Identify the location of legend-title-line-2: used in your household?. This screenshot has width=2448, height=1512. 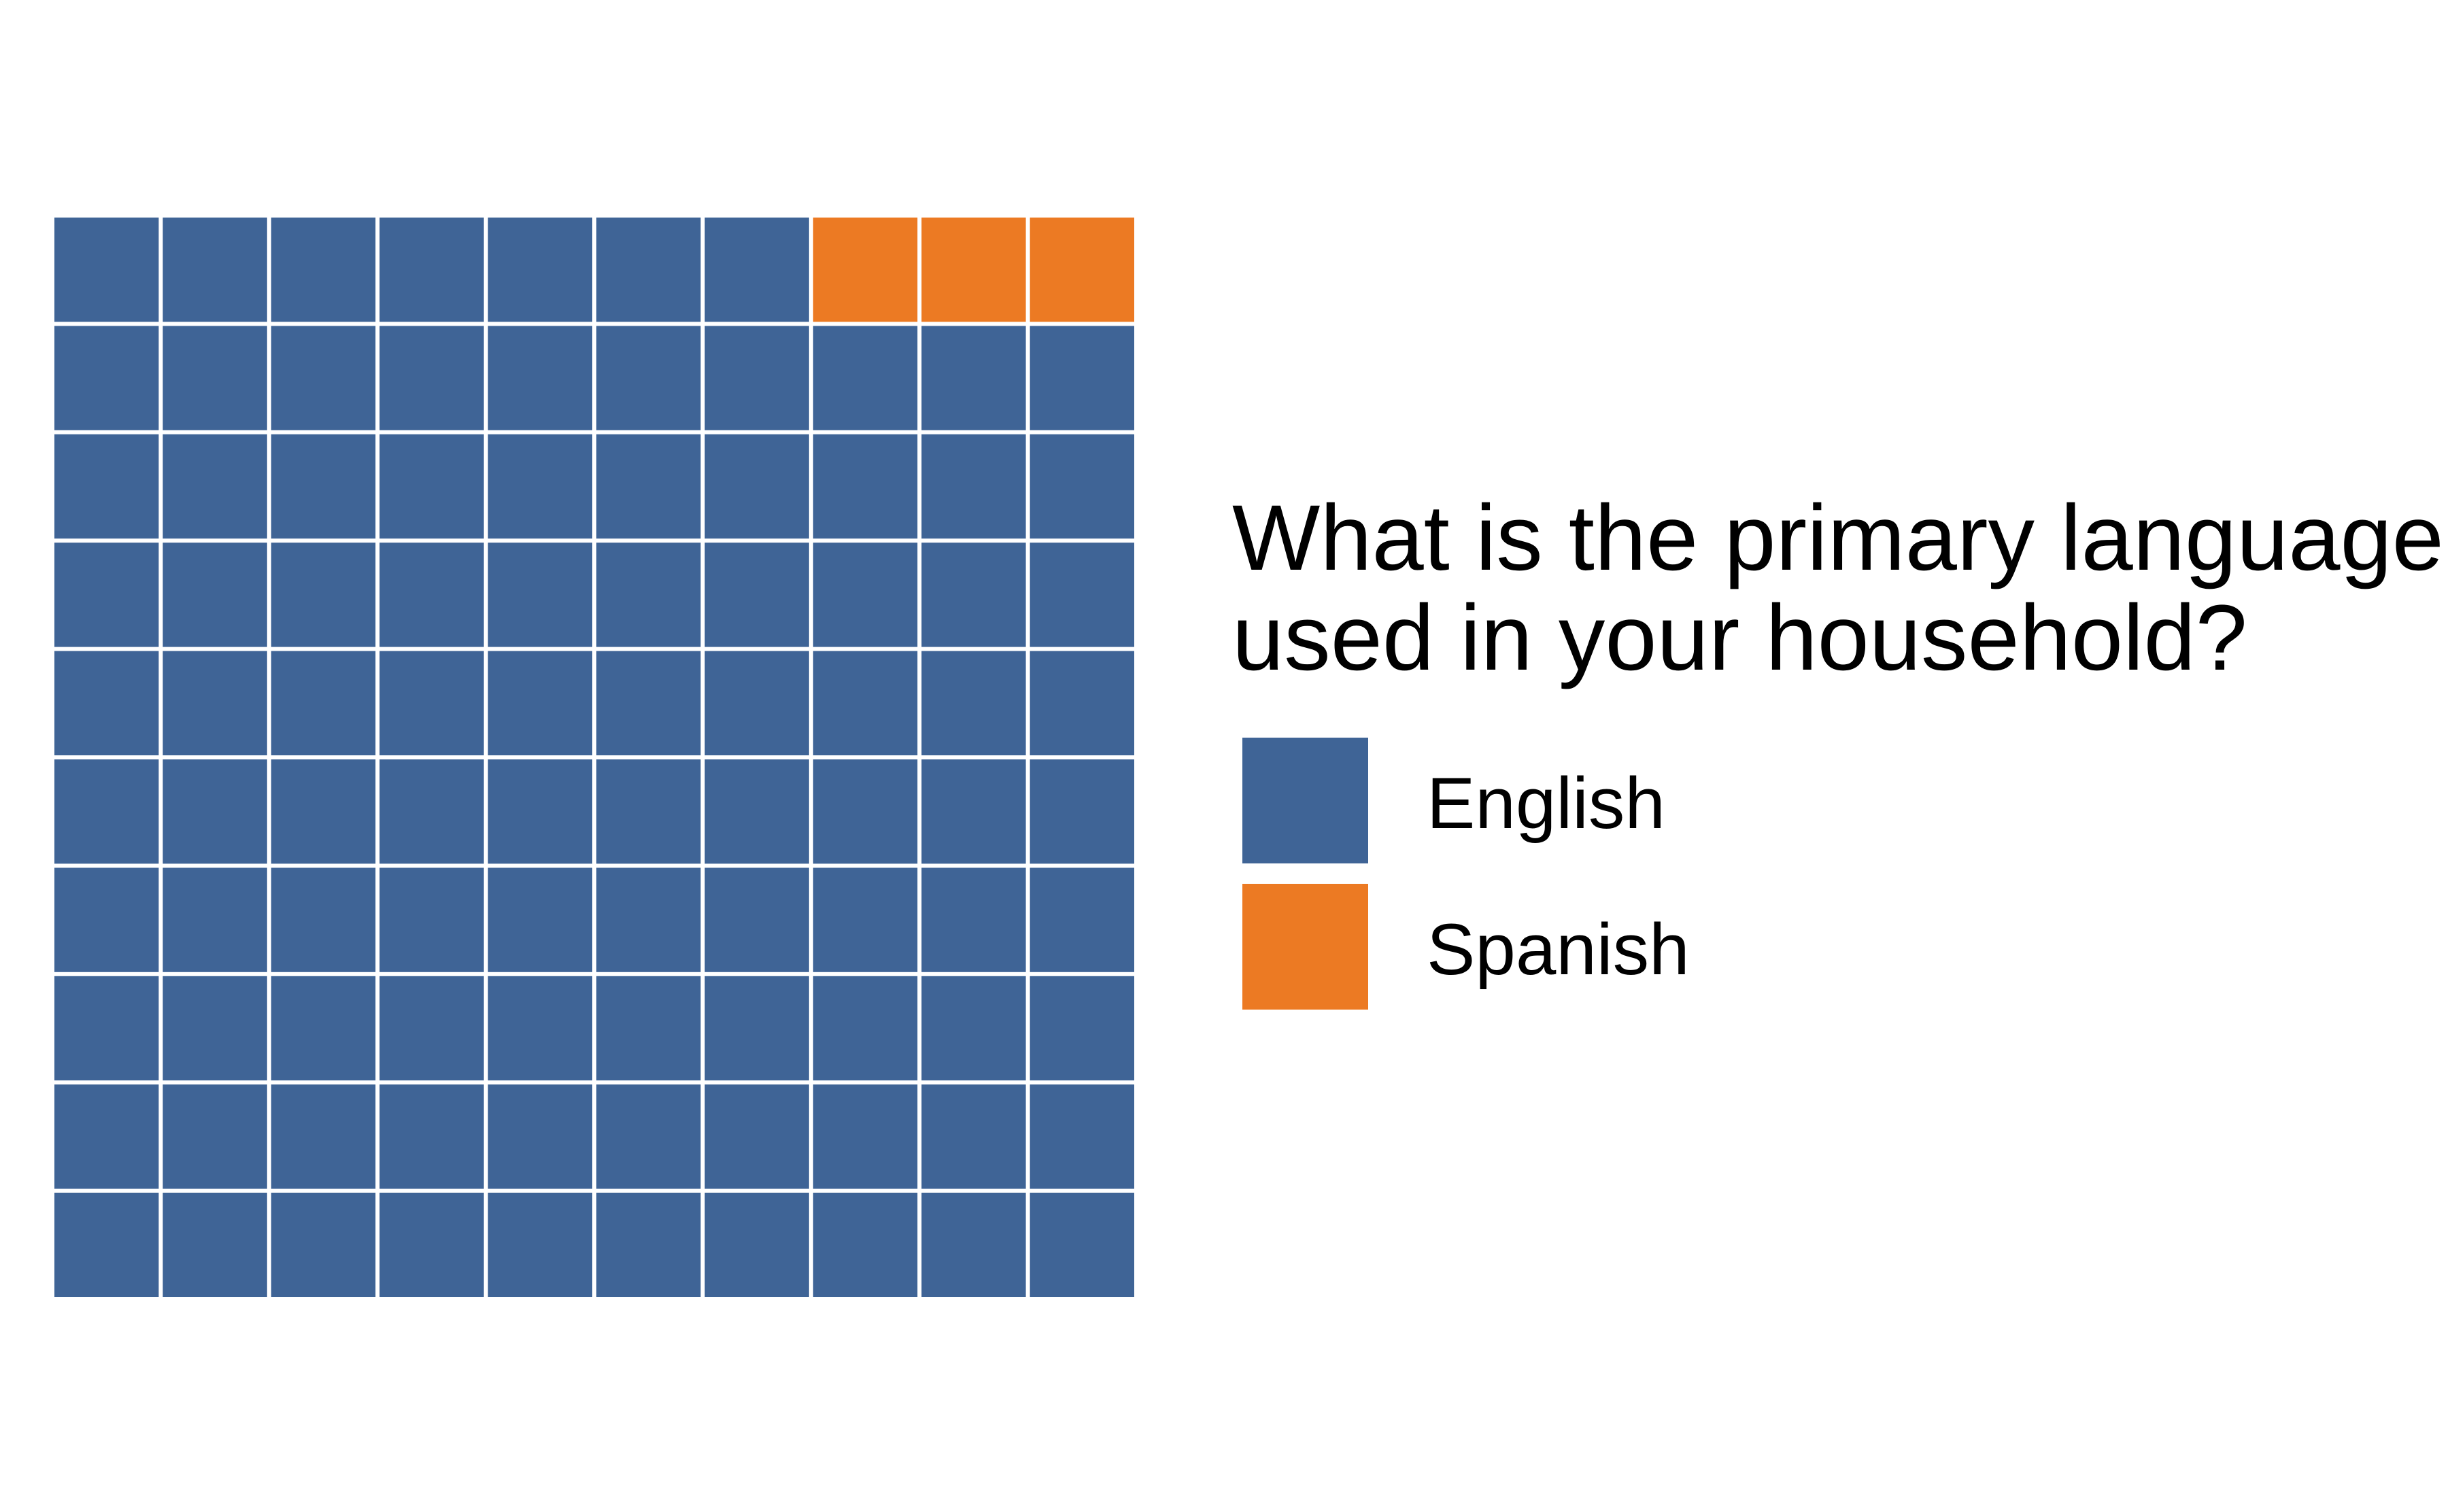
(1740, 638).